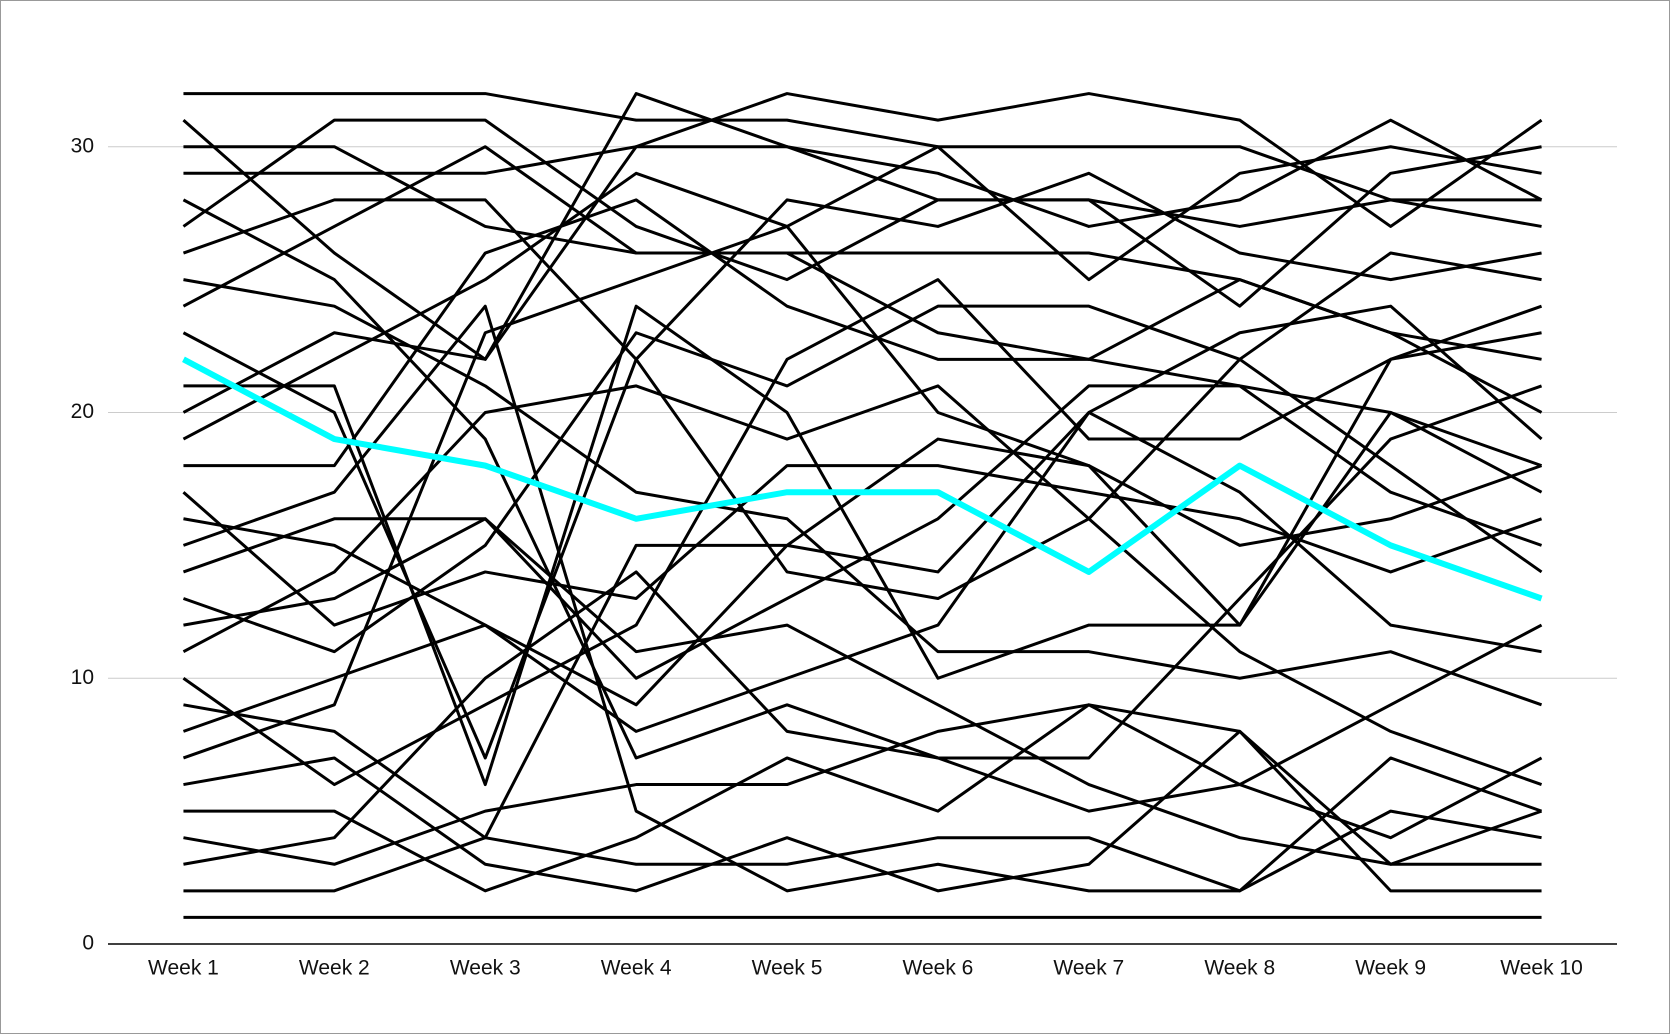 This screenshot has height=1034, width=1670. I want to click on y-tick-label: 0, so click(88, 943).